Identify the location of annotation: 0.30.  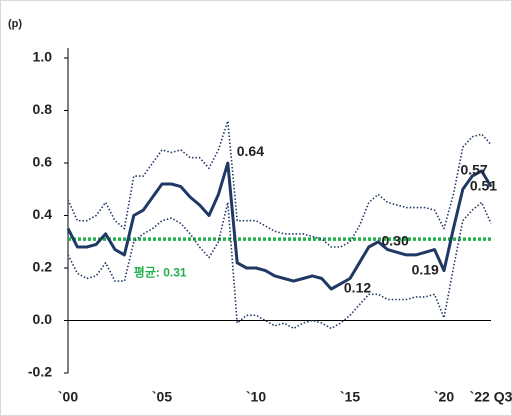
(394, 240).